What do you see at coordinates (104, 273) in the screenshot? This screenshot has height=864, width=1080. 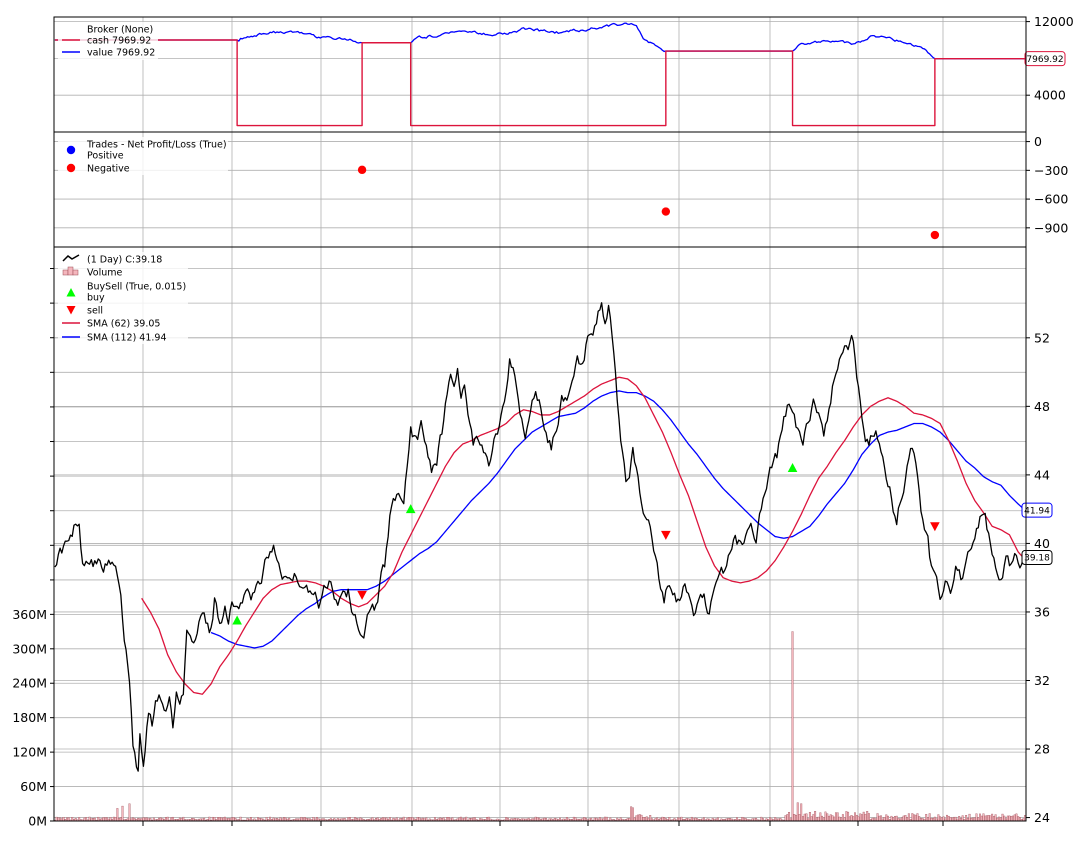 I see `legend-label: Volume` at bounding box center [104, 273].